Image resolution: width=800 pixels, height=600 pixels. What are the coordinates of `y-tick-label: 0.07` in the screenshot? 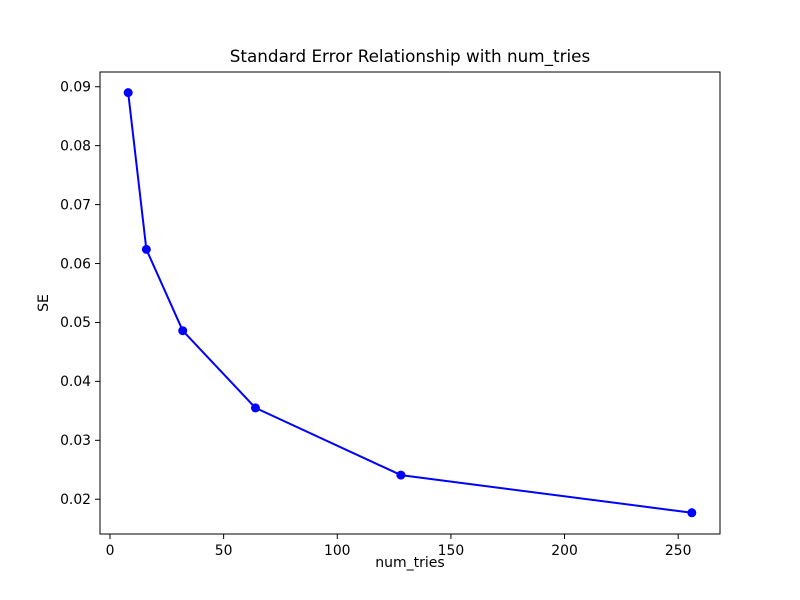 It's located at (75, 205).